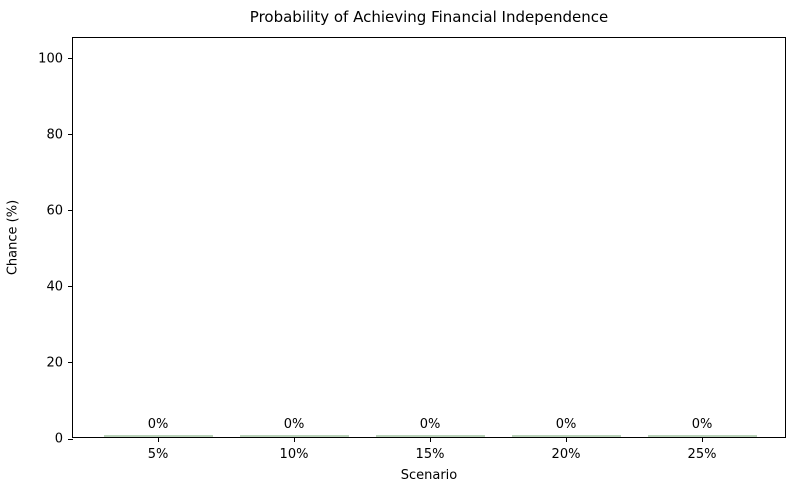 Image resolution: width=800 pixels, height=500 pixels. What do you see at coordinates (54, 363) in the screenshot?
I see `y-tick-label: 20` at bounding box center [54, 363].